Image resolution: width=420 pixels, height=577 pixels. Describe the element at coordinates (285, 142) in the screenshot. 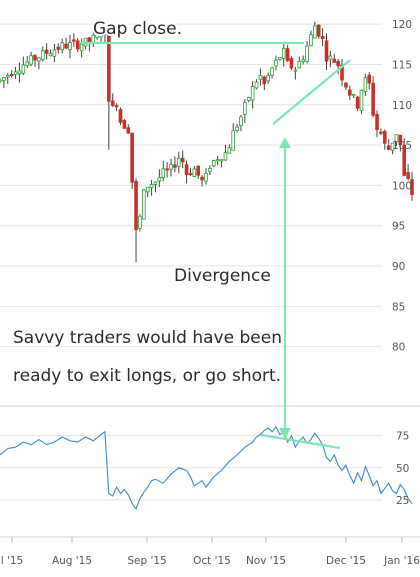

I see `divergence-arrow-head-up` at that location.